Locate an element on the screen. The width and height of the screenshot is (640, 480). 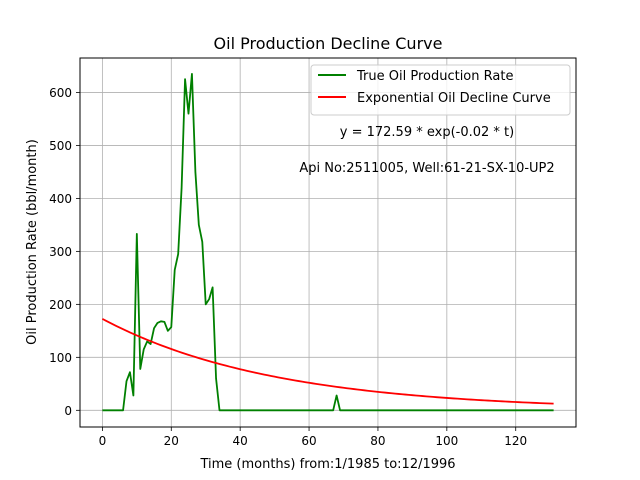
x-tick-label: 40 is located at coordinates (240, 441).